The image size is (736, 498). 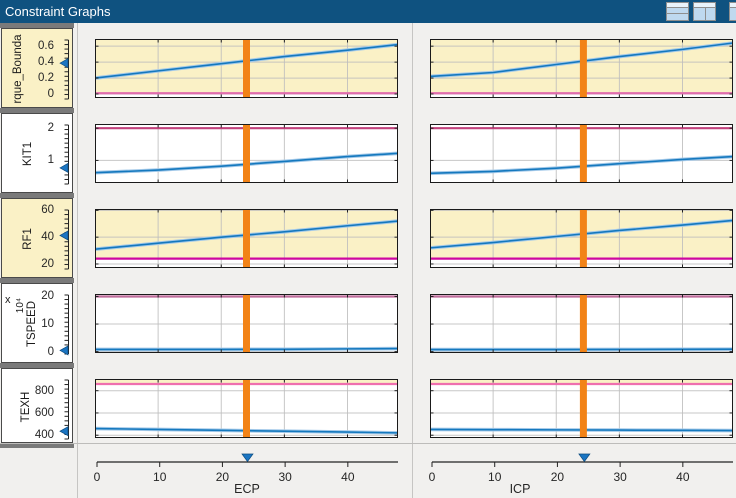 I want to click on y-tick-label: 2, so click(x=50, y=128).